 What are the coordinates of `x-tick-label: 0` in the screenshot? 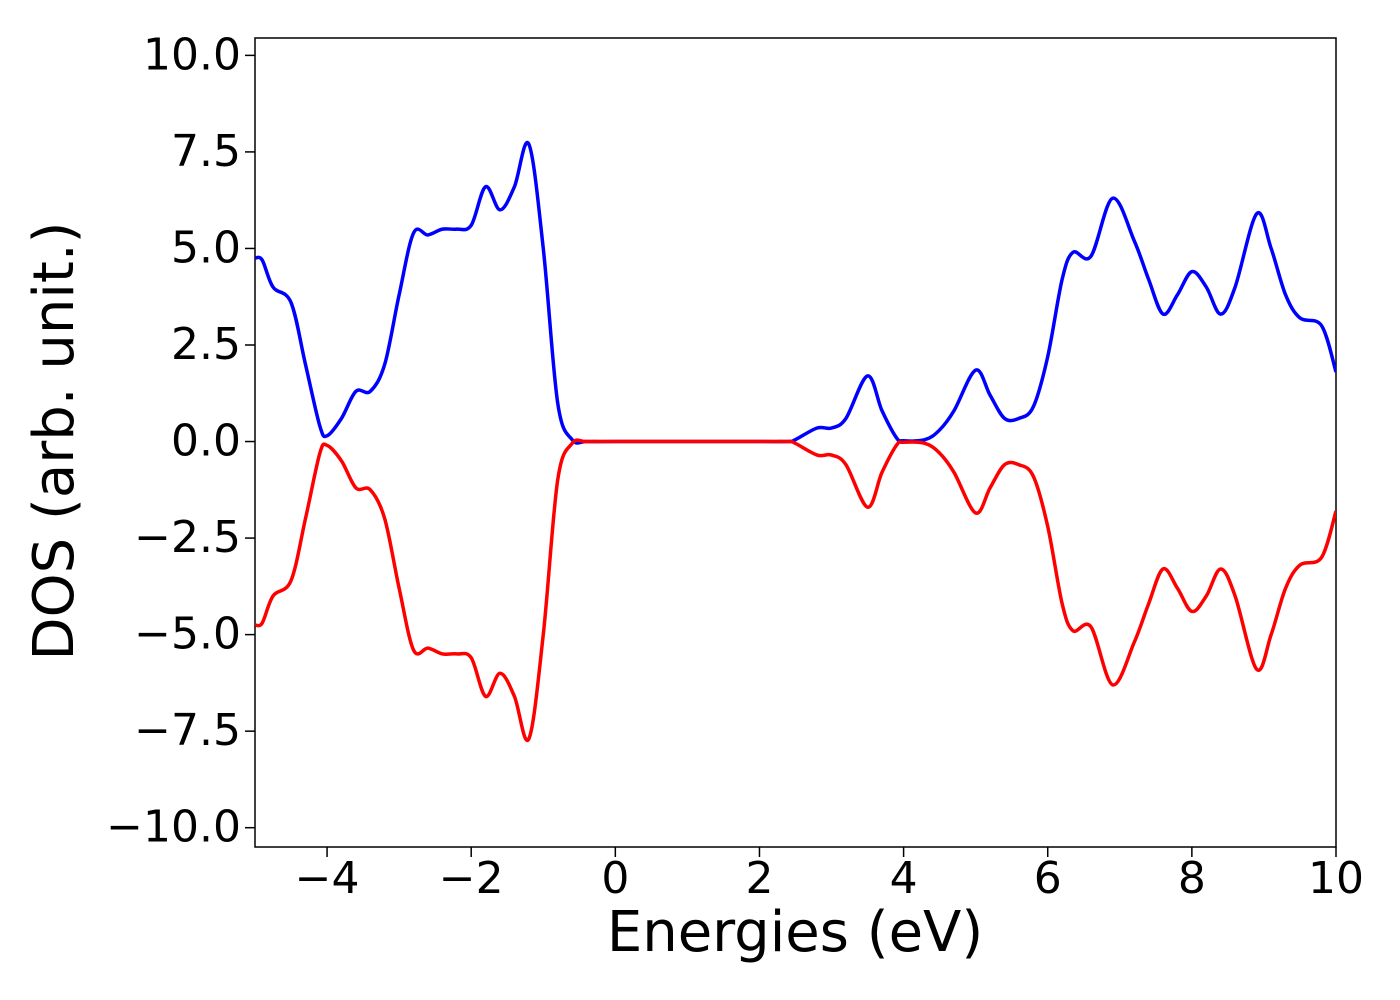 It's located at (615, 878).